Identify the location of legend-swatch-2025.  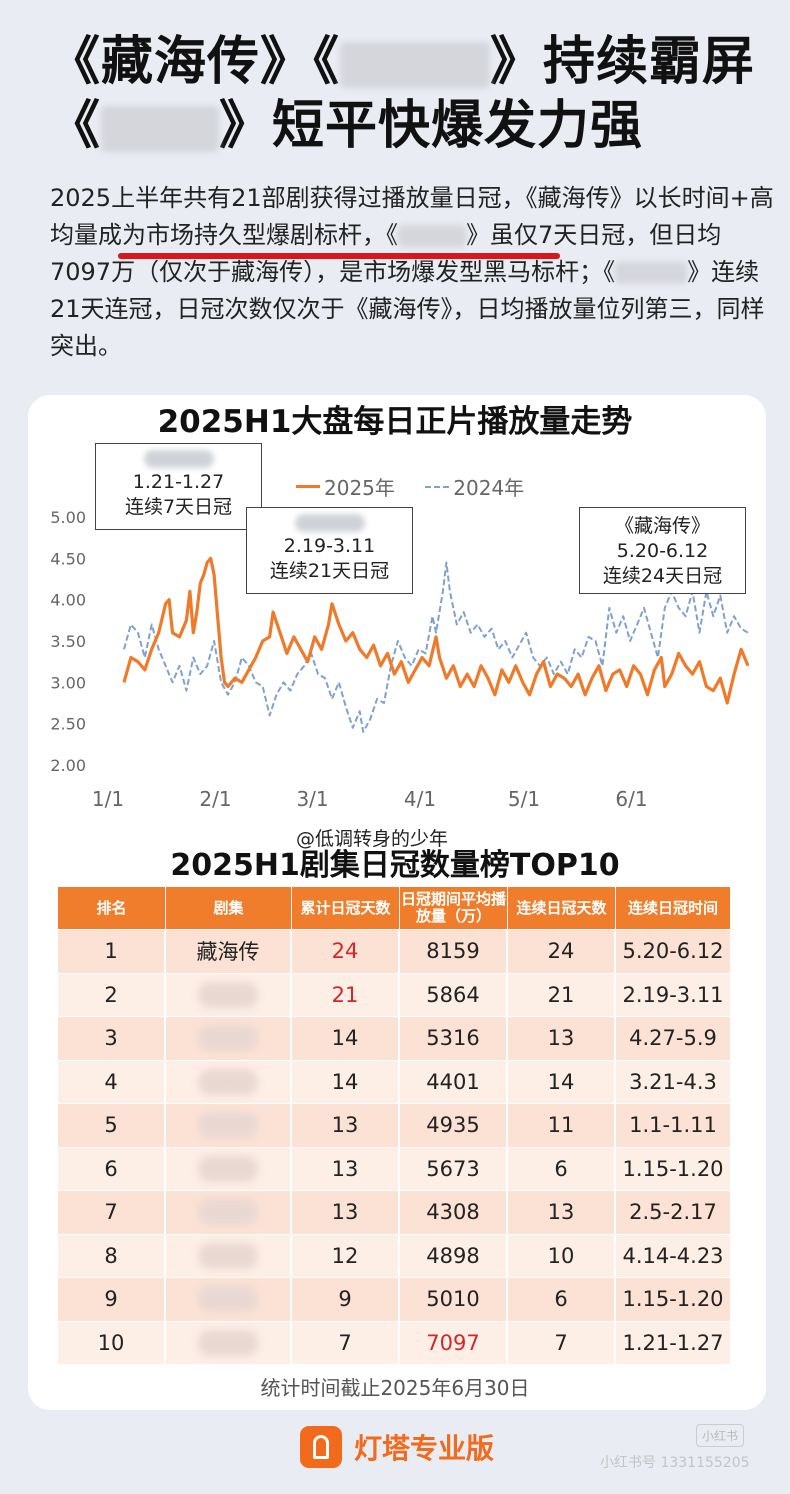
(308, 486).